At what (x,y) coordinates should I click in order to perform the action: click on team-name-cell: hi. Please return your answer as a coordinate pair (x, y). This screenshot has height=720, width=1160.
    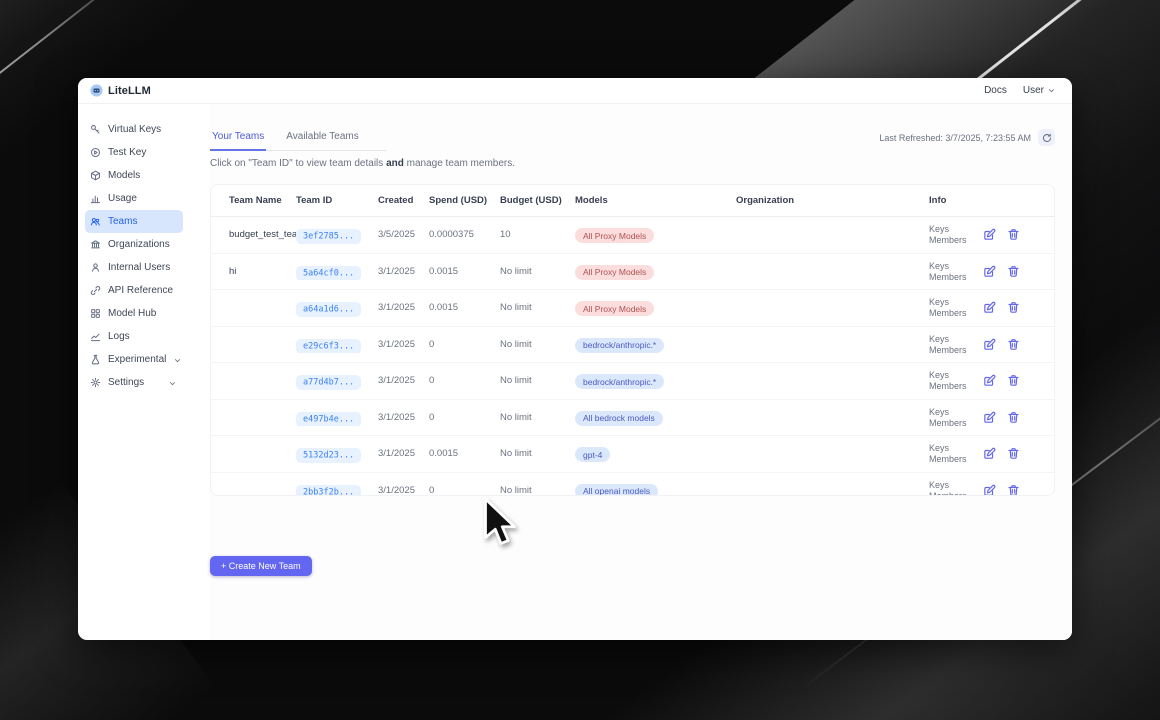
    Looking at the image, I should click on (233, 271).